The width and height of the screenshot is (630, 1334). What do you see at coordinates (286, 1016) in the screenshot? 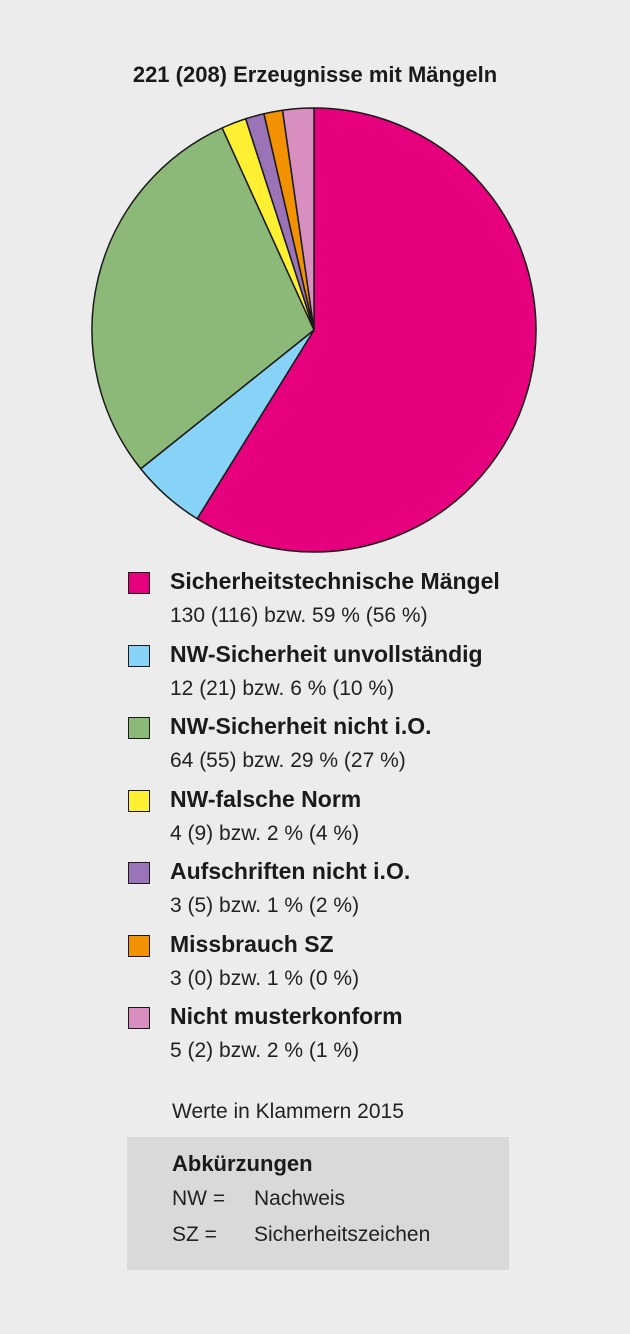
I see `legend-label: Nicht musterkonform` at bounding box center [286, 1016].